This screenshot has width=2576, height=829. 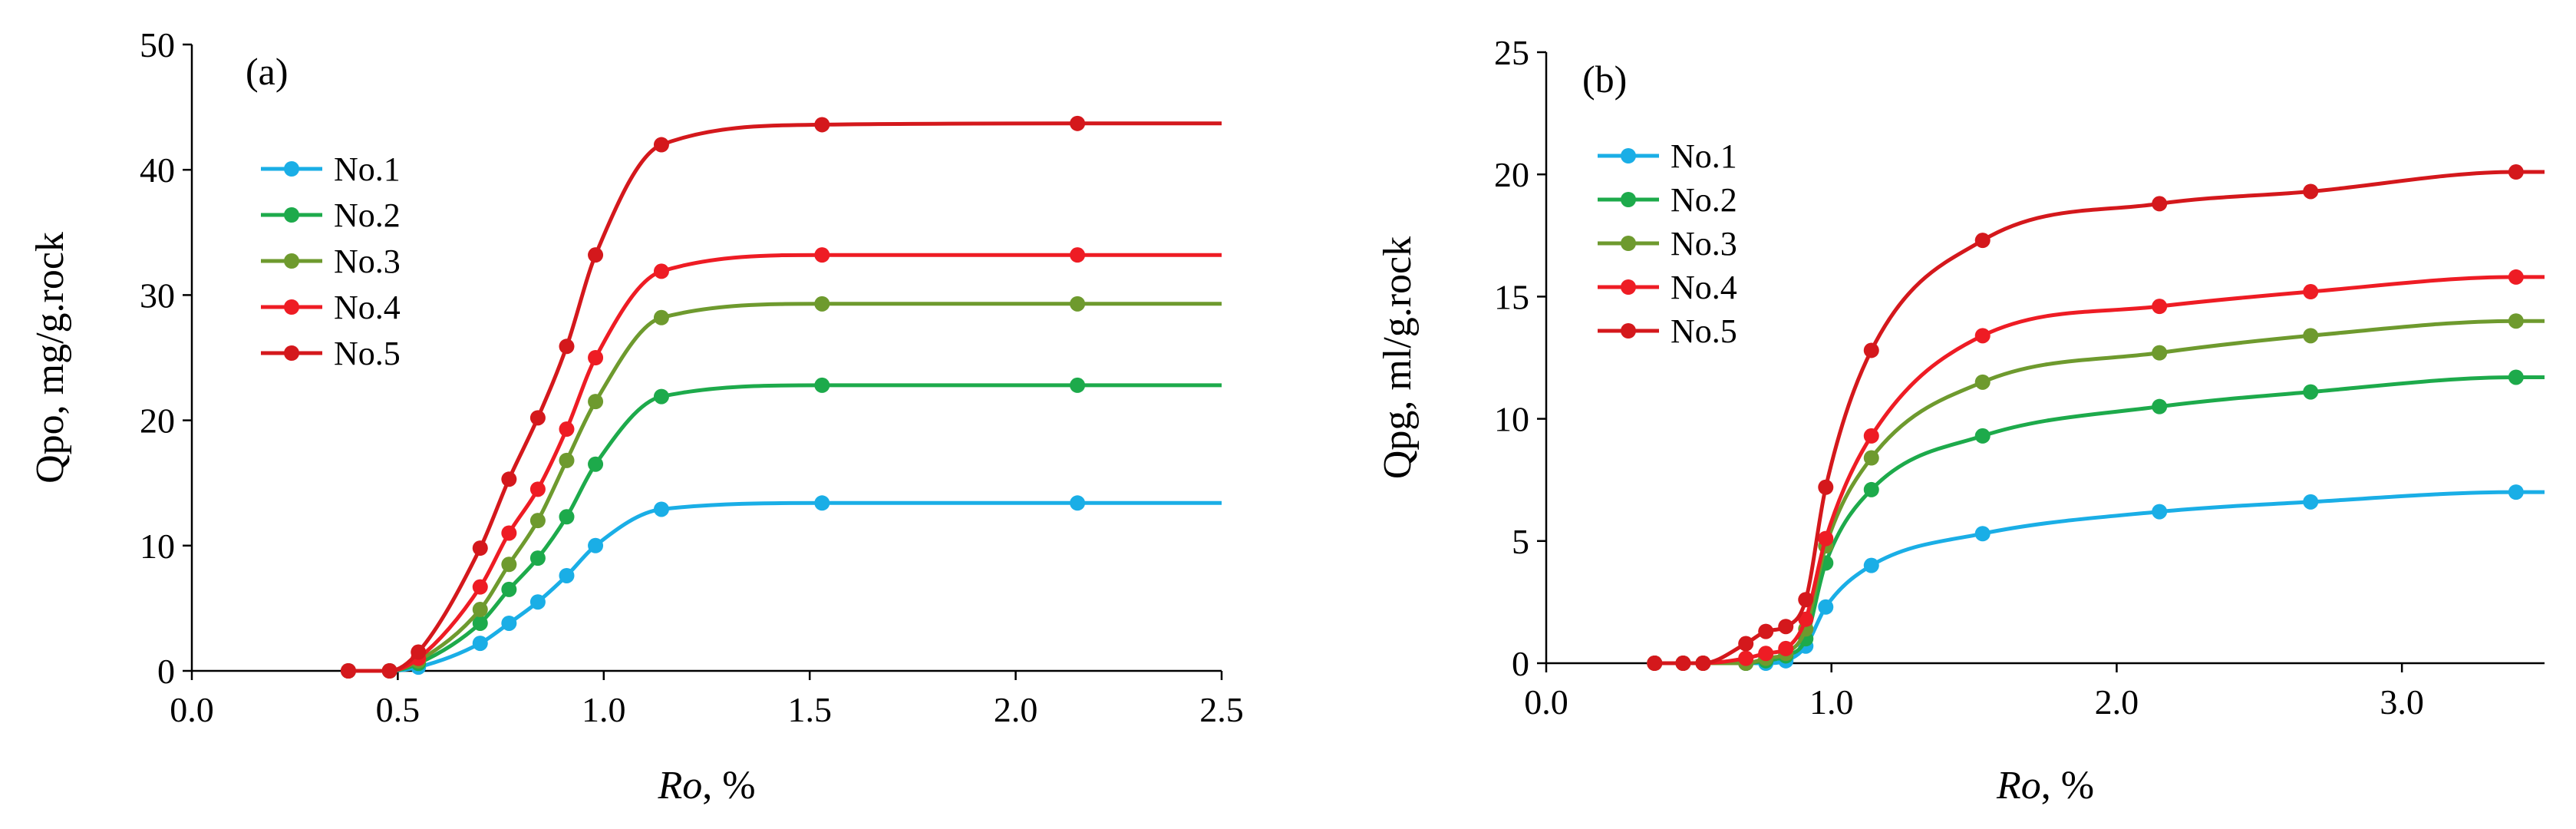 I want to click on y-tick-label: 15, so click(x=1511, y=296).